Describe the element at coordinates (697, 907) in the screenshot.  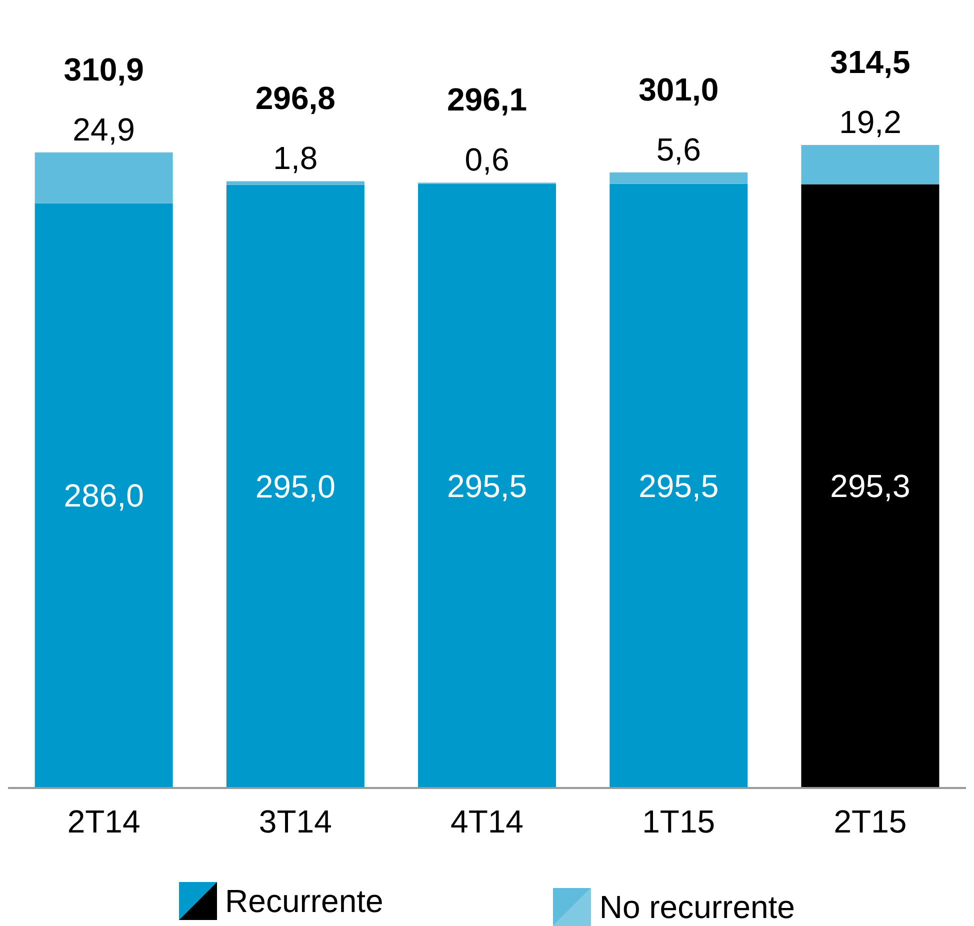
I see `legend-label: No recurrente` at that location.